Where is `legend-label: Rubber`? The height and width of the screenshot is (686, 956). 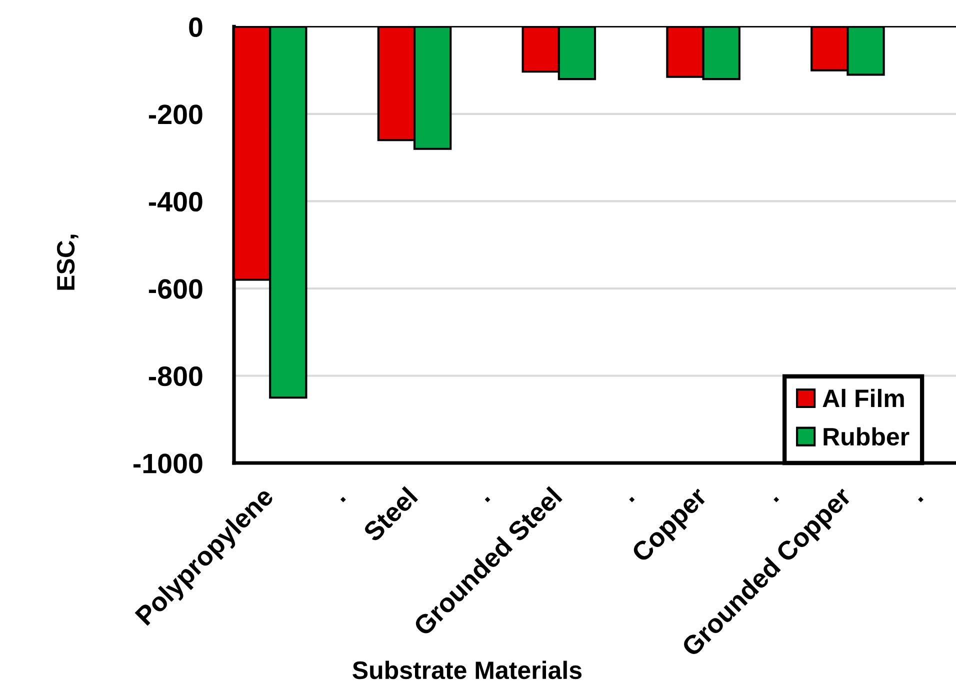
legend-label: Rubber is located at coordinates (867, 436).